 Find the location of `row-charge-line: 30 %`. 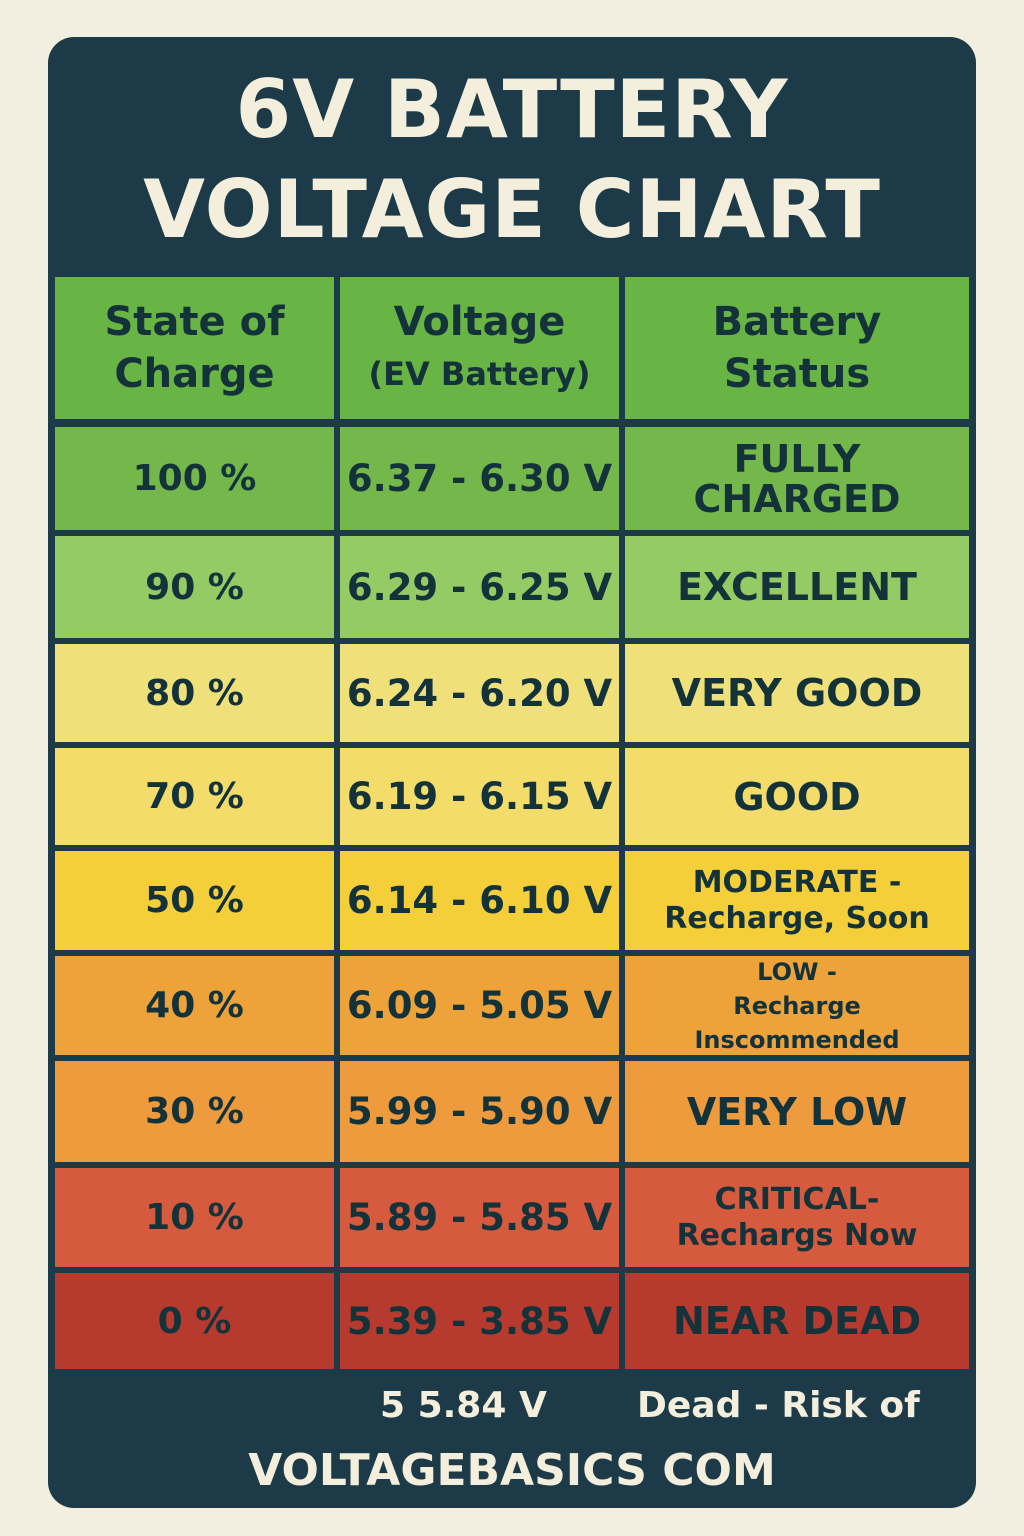

row-charge-line: 30 % is located at coordinates (194, 1111).